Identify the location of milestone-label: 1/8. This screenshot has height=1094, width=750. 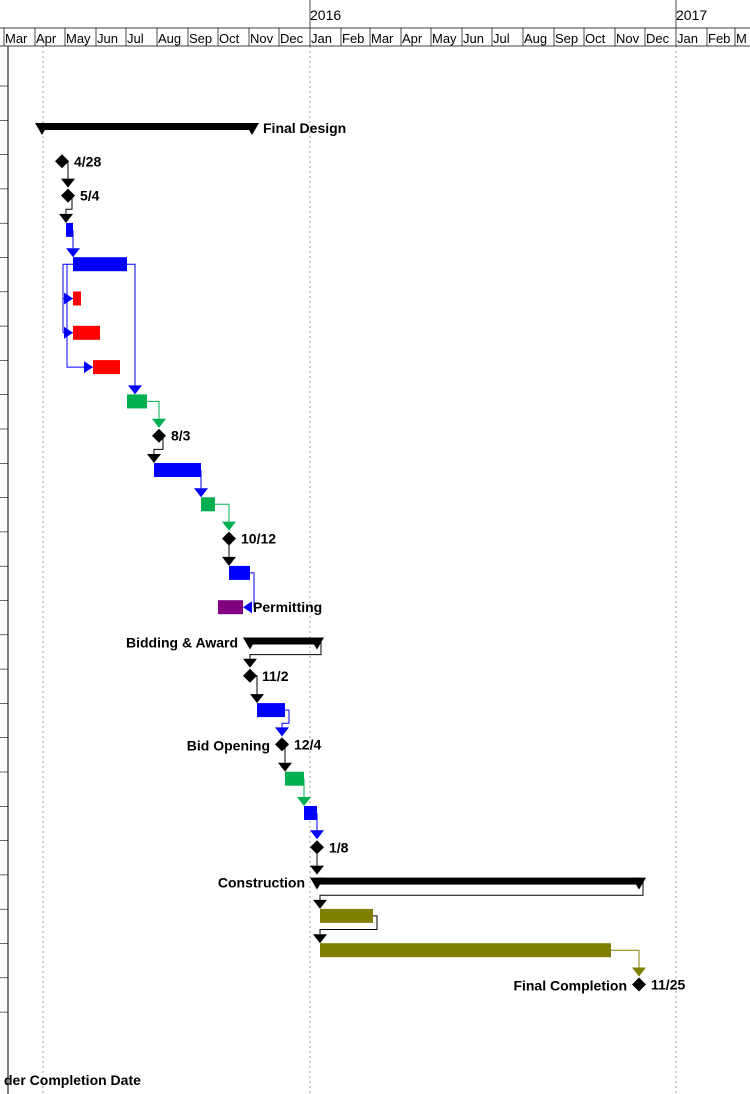
(339, 847).